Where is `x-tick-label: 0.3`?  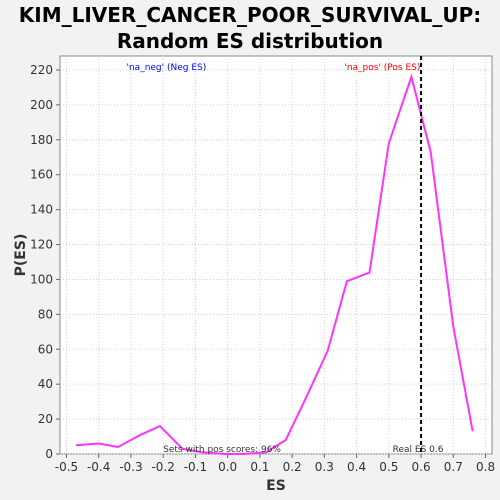
x-tick-label: 0.3 is located at coordinates (324, 467).